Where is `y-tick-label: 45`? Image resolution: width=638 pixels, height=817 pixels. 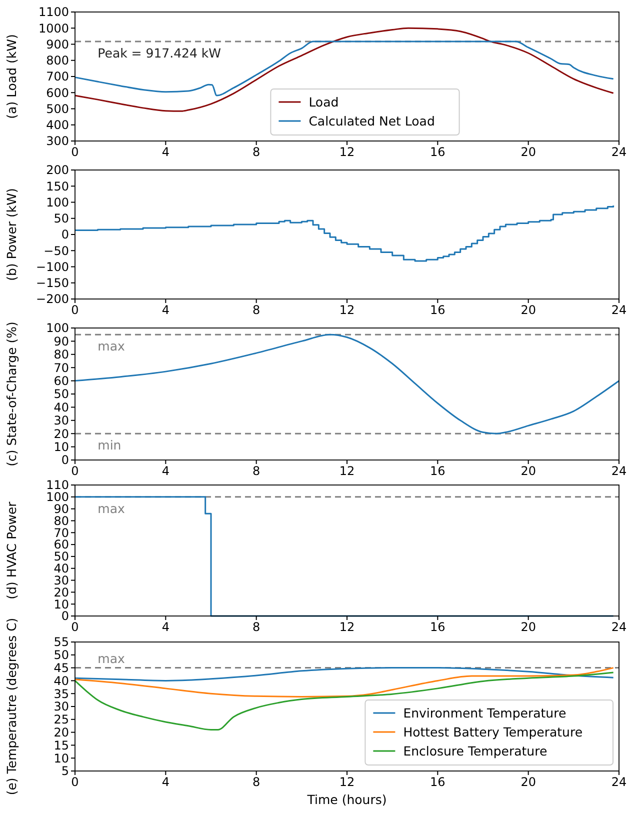
y-tick-label: 45 is located at coordinates (61, 668).